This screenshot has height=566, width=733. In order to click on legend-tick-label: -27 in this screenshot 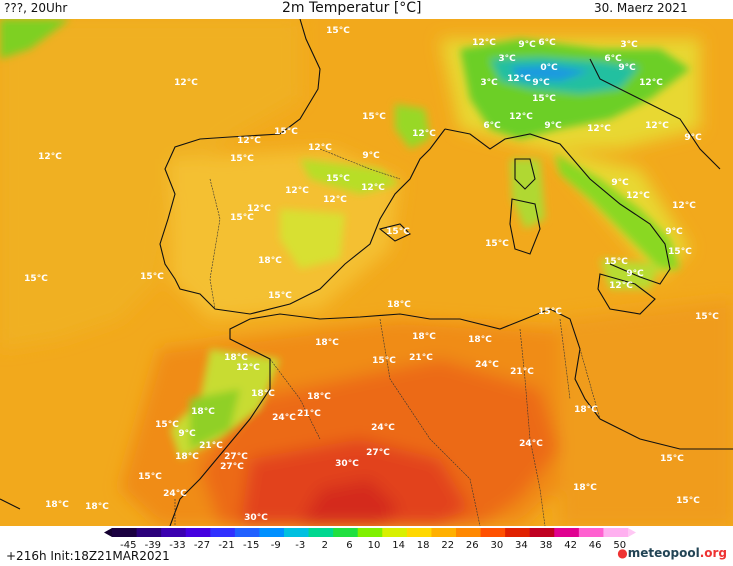, I will do `click(202, 545)`.